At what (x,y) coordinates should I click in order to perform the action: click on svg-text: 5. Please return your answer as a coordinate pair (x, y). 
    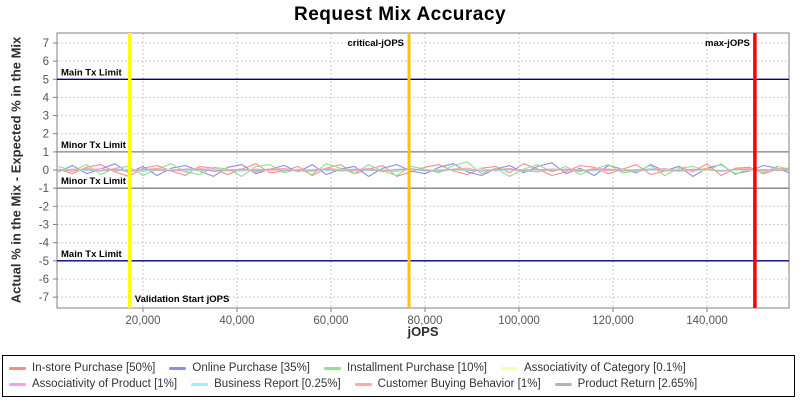
    Looking at the image, I should click on (46, 80).